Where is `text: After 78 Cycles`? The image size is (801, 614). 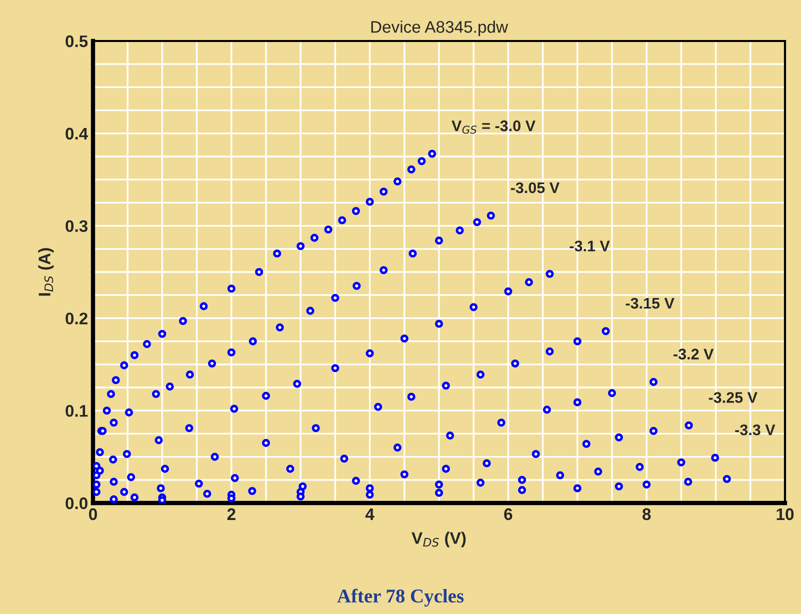
text: After 78 Cycles is located at coordinates (400, 597).